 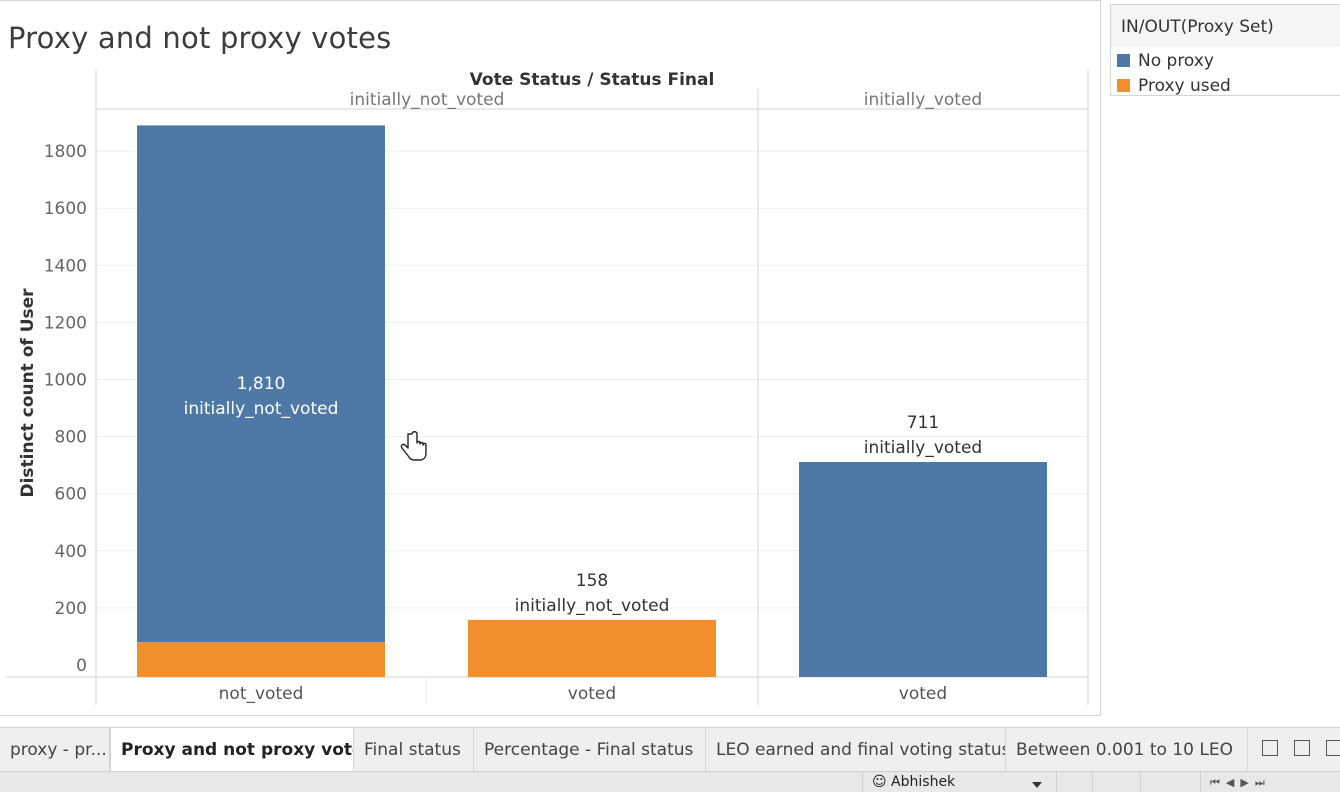 I want to click on legend-item-no-proxy: No proxy, so click(x=1165, y=62).